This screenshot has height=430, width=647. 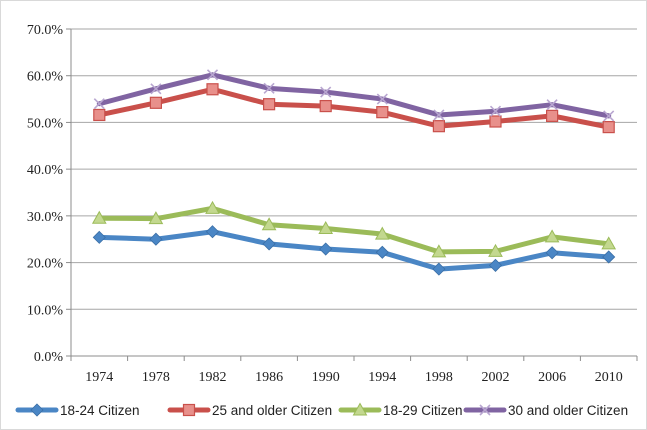 I want to click on y-tick-label: 70.0%, so click(x=45, y=30).